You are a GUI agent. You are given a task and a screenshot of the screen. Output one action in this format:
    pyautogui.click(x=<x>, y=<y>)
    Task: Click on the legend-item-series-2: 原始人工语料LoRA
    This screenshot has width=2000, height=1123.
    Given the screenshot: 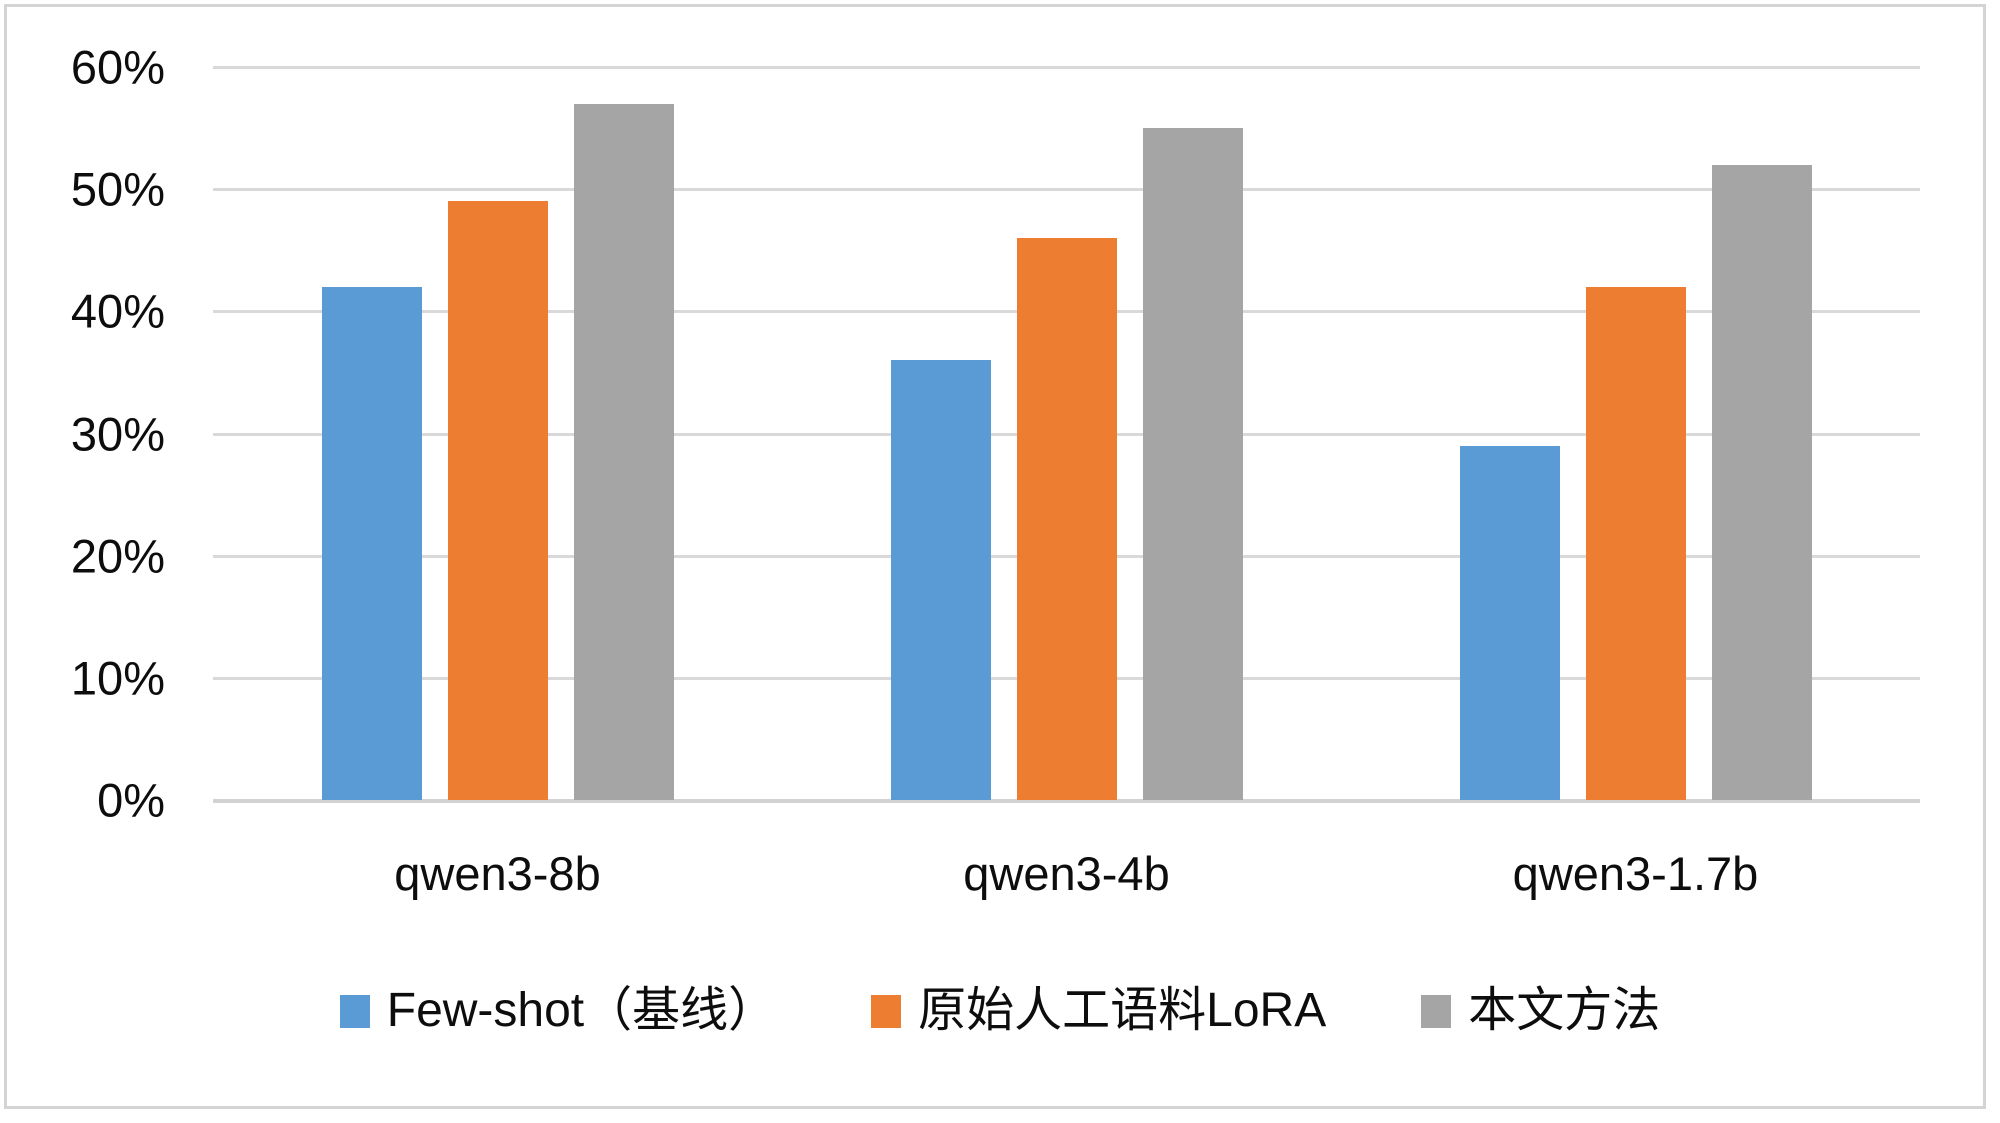 What is the action you would take?
    pyautogui.click(x=1099, y=1011)
    